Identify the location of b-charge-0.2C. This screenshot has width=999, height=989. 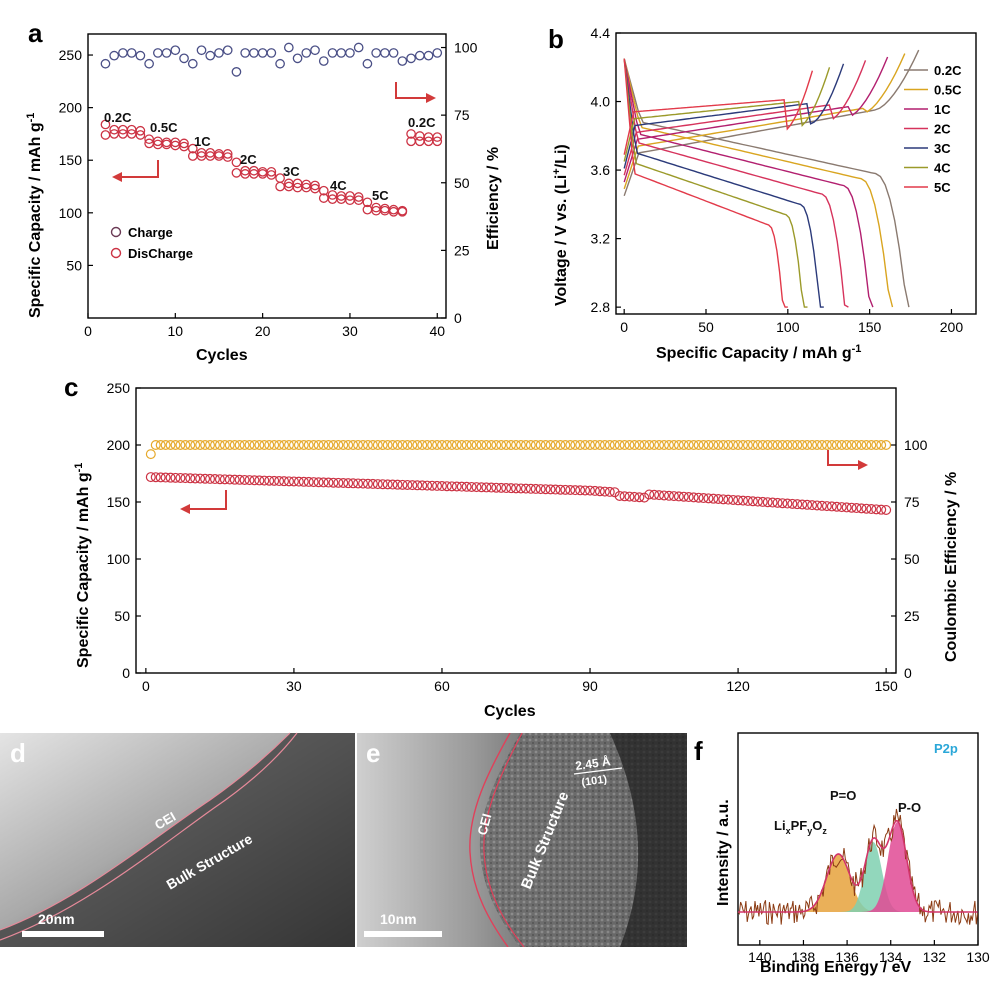
(771, 123).